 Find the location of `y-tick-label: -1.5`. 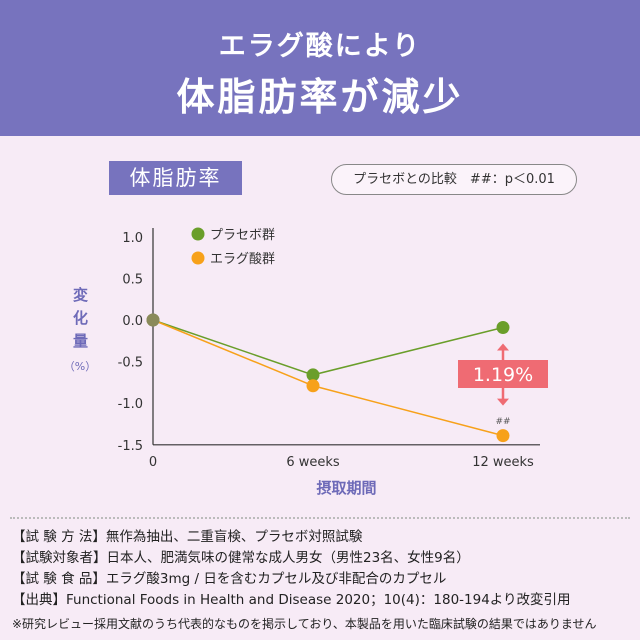

y-tick-label: -1.5 is located at coordinates (130, 446).